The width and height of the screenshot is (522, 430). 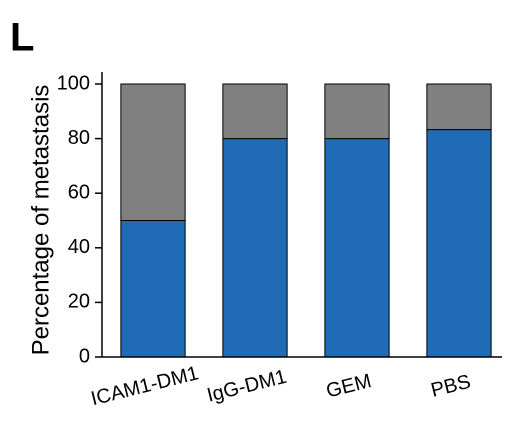 I want to click on y-axis-label: Percentage of metastasis, so click(x=40, y=220).